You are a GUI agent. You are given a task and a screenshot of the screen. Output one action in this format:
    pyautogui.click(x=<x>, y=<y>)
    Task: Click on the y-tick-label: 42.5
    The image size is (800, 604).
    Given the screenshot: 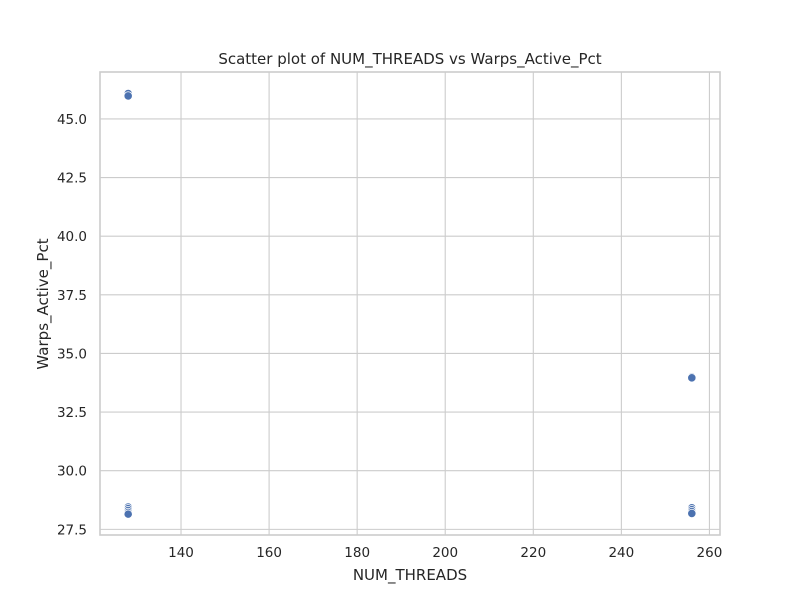 What is the action you would take?
    pyautogui.click(x=72, y=179)
    